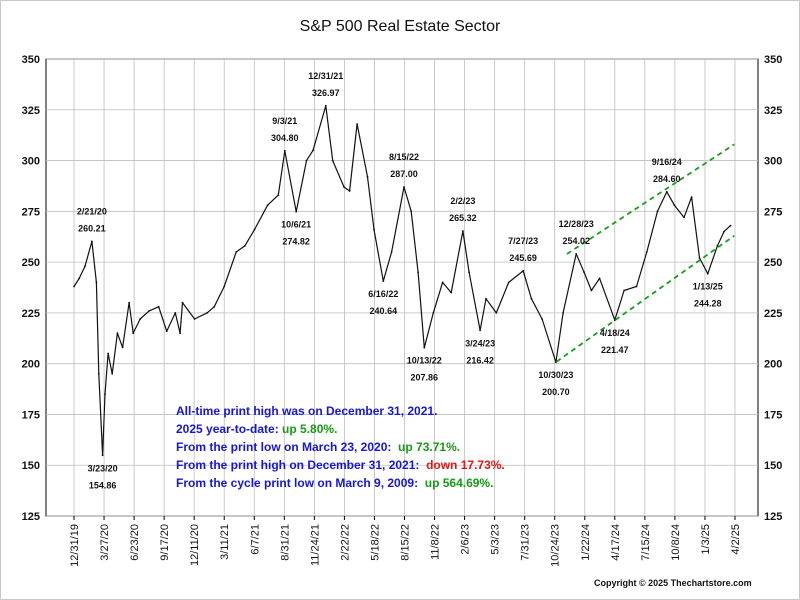 The image size is (800, 600). I want to click on annotation-value: 154.86, so click(103, 485).